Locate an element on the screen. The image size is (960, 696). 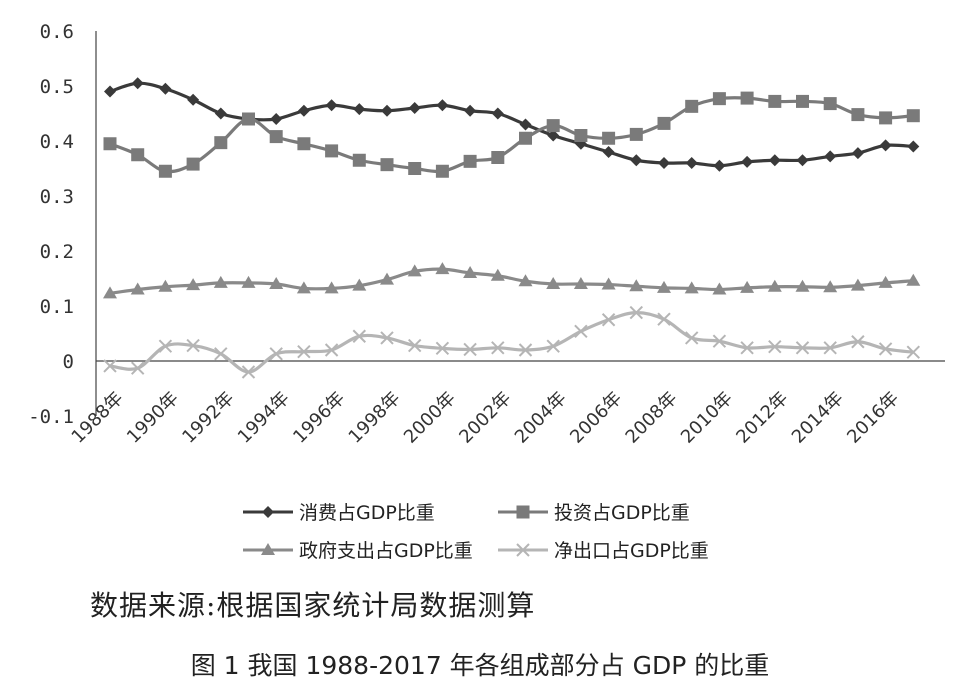
y-tick-label: 0.5 is located at coordinates (57, 87).